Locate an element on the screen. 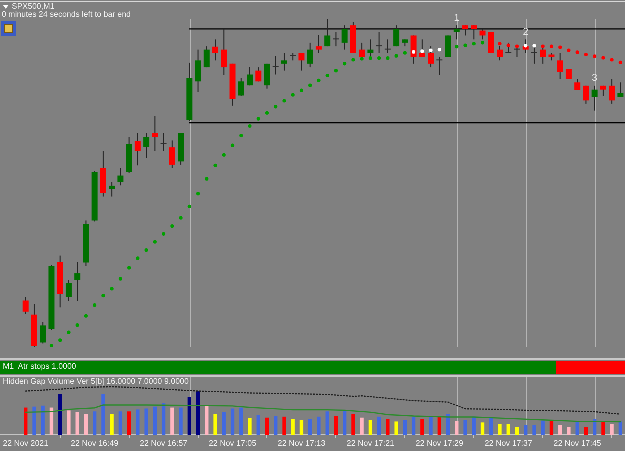 The width and height of the screenshot is (625, 451). x-tick-label: 22 Nov 16:49 is located at coordinates (95, 443).